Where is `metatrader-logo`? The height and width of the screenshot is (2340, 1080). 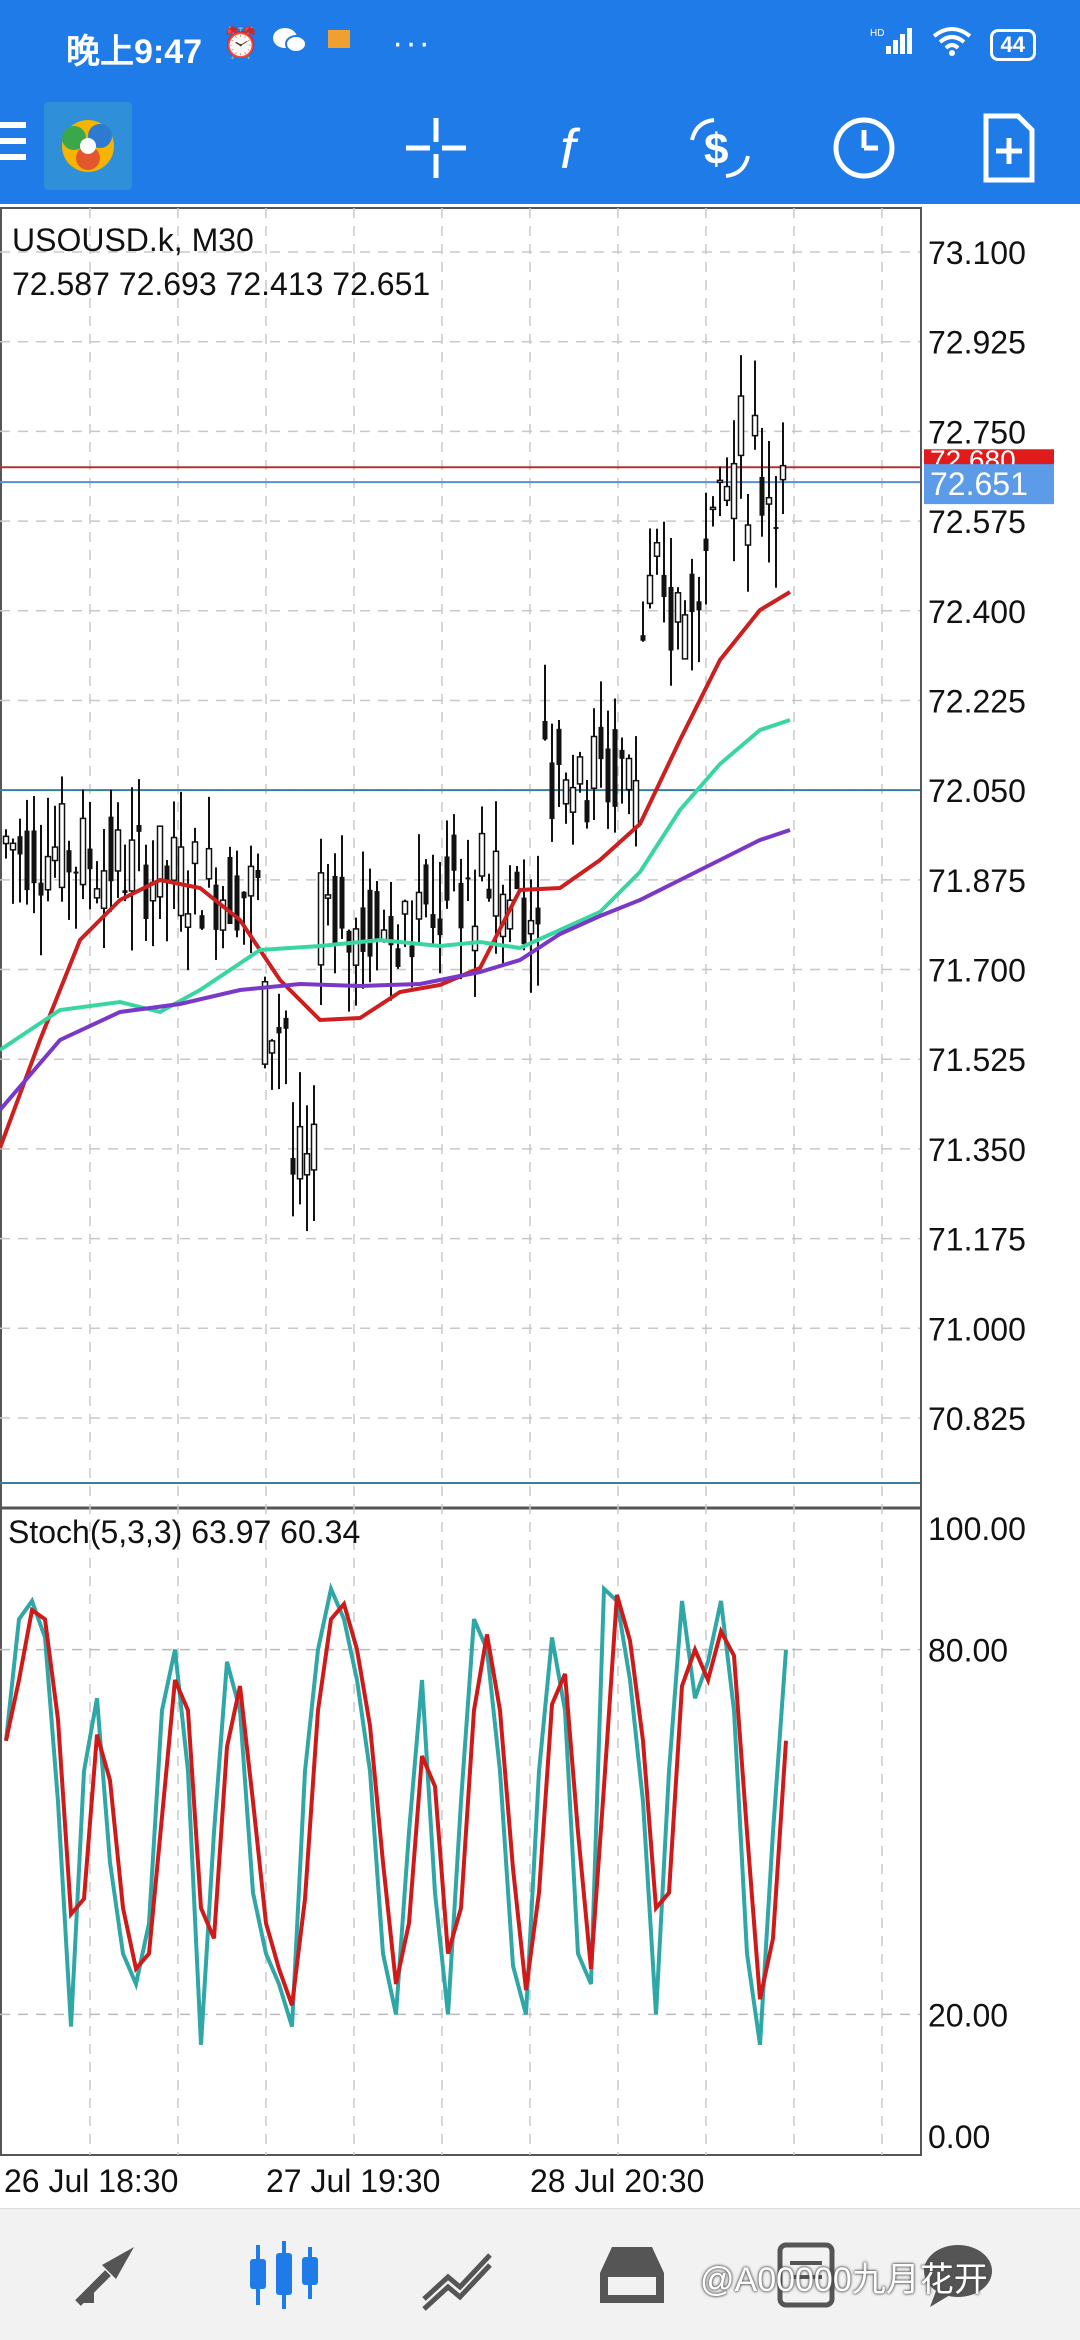 metatrader-logo is located at coordinates (88, 146).